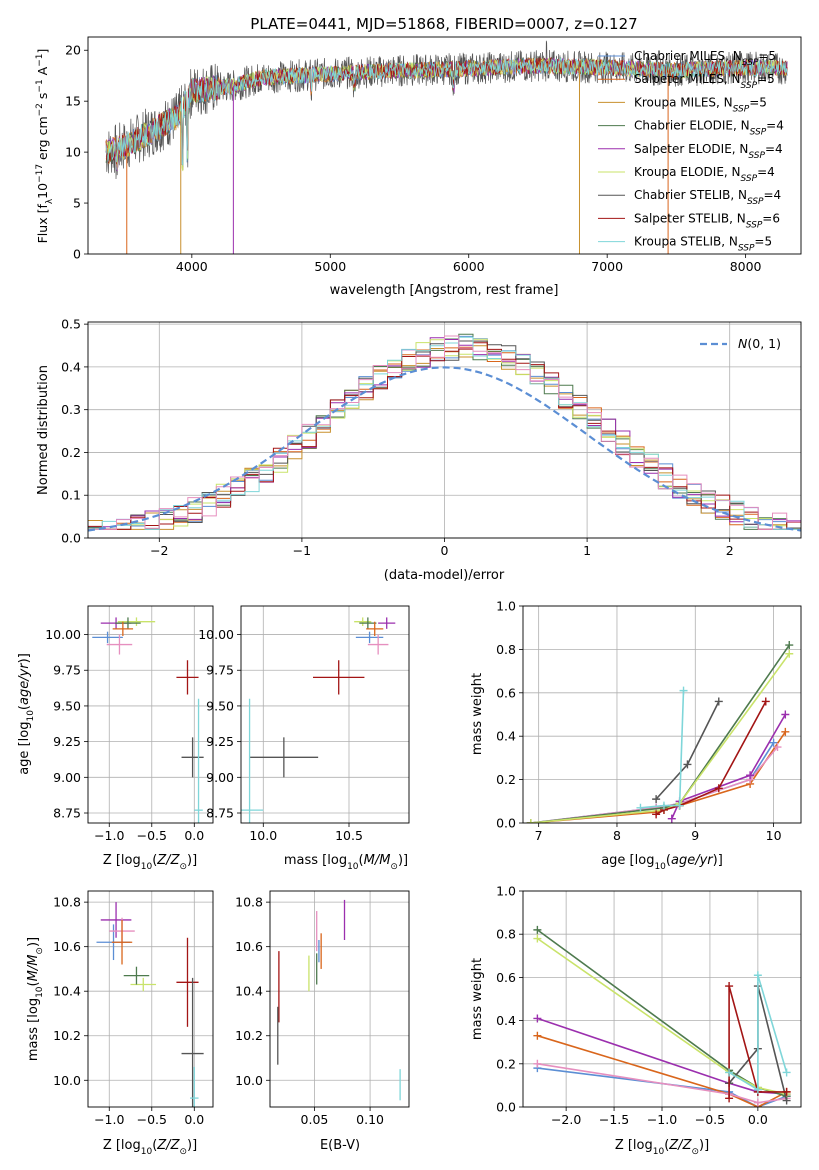 The image size is (819, 1170). I want to click on y-tick-label: 20, so click(73, 50).